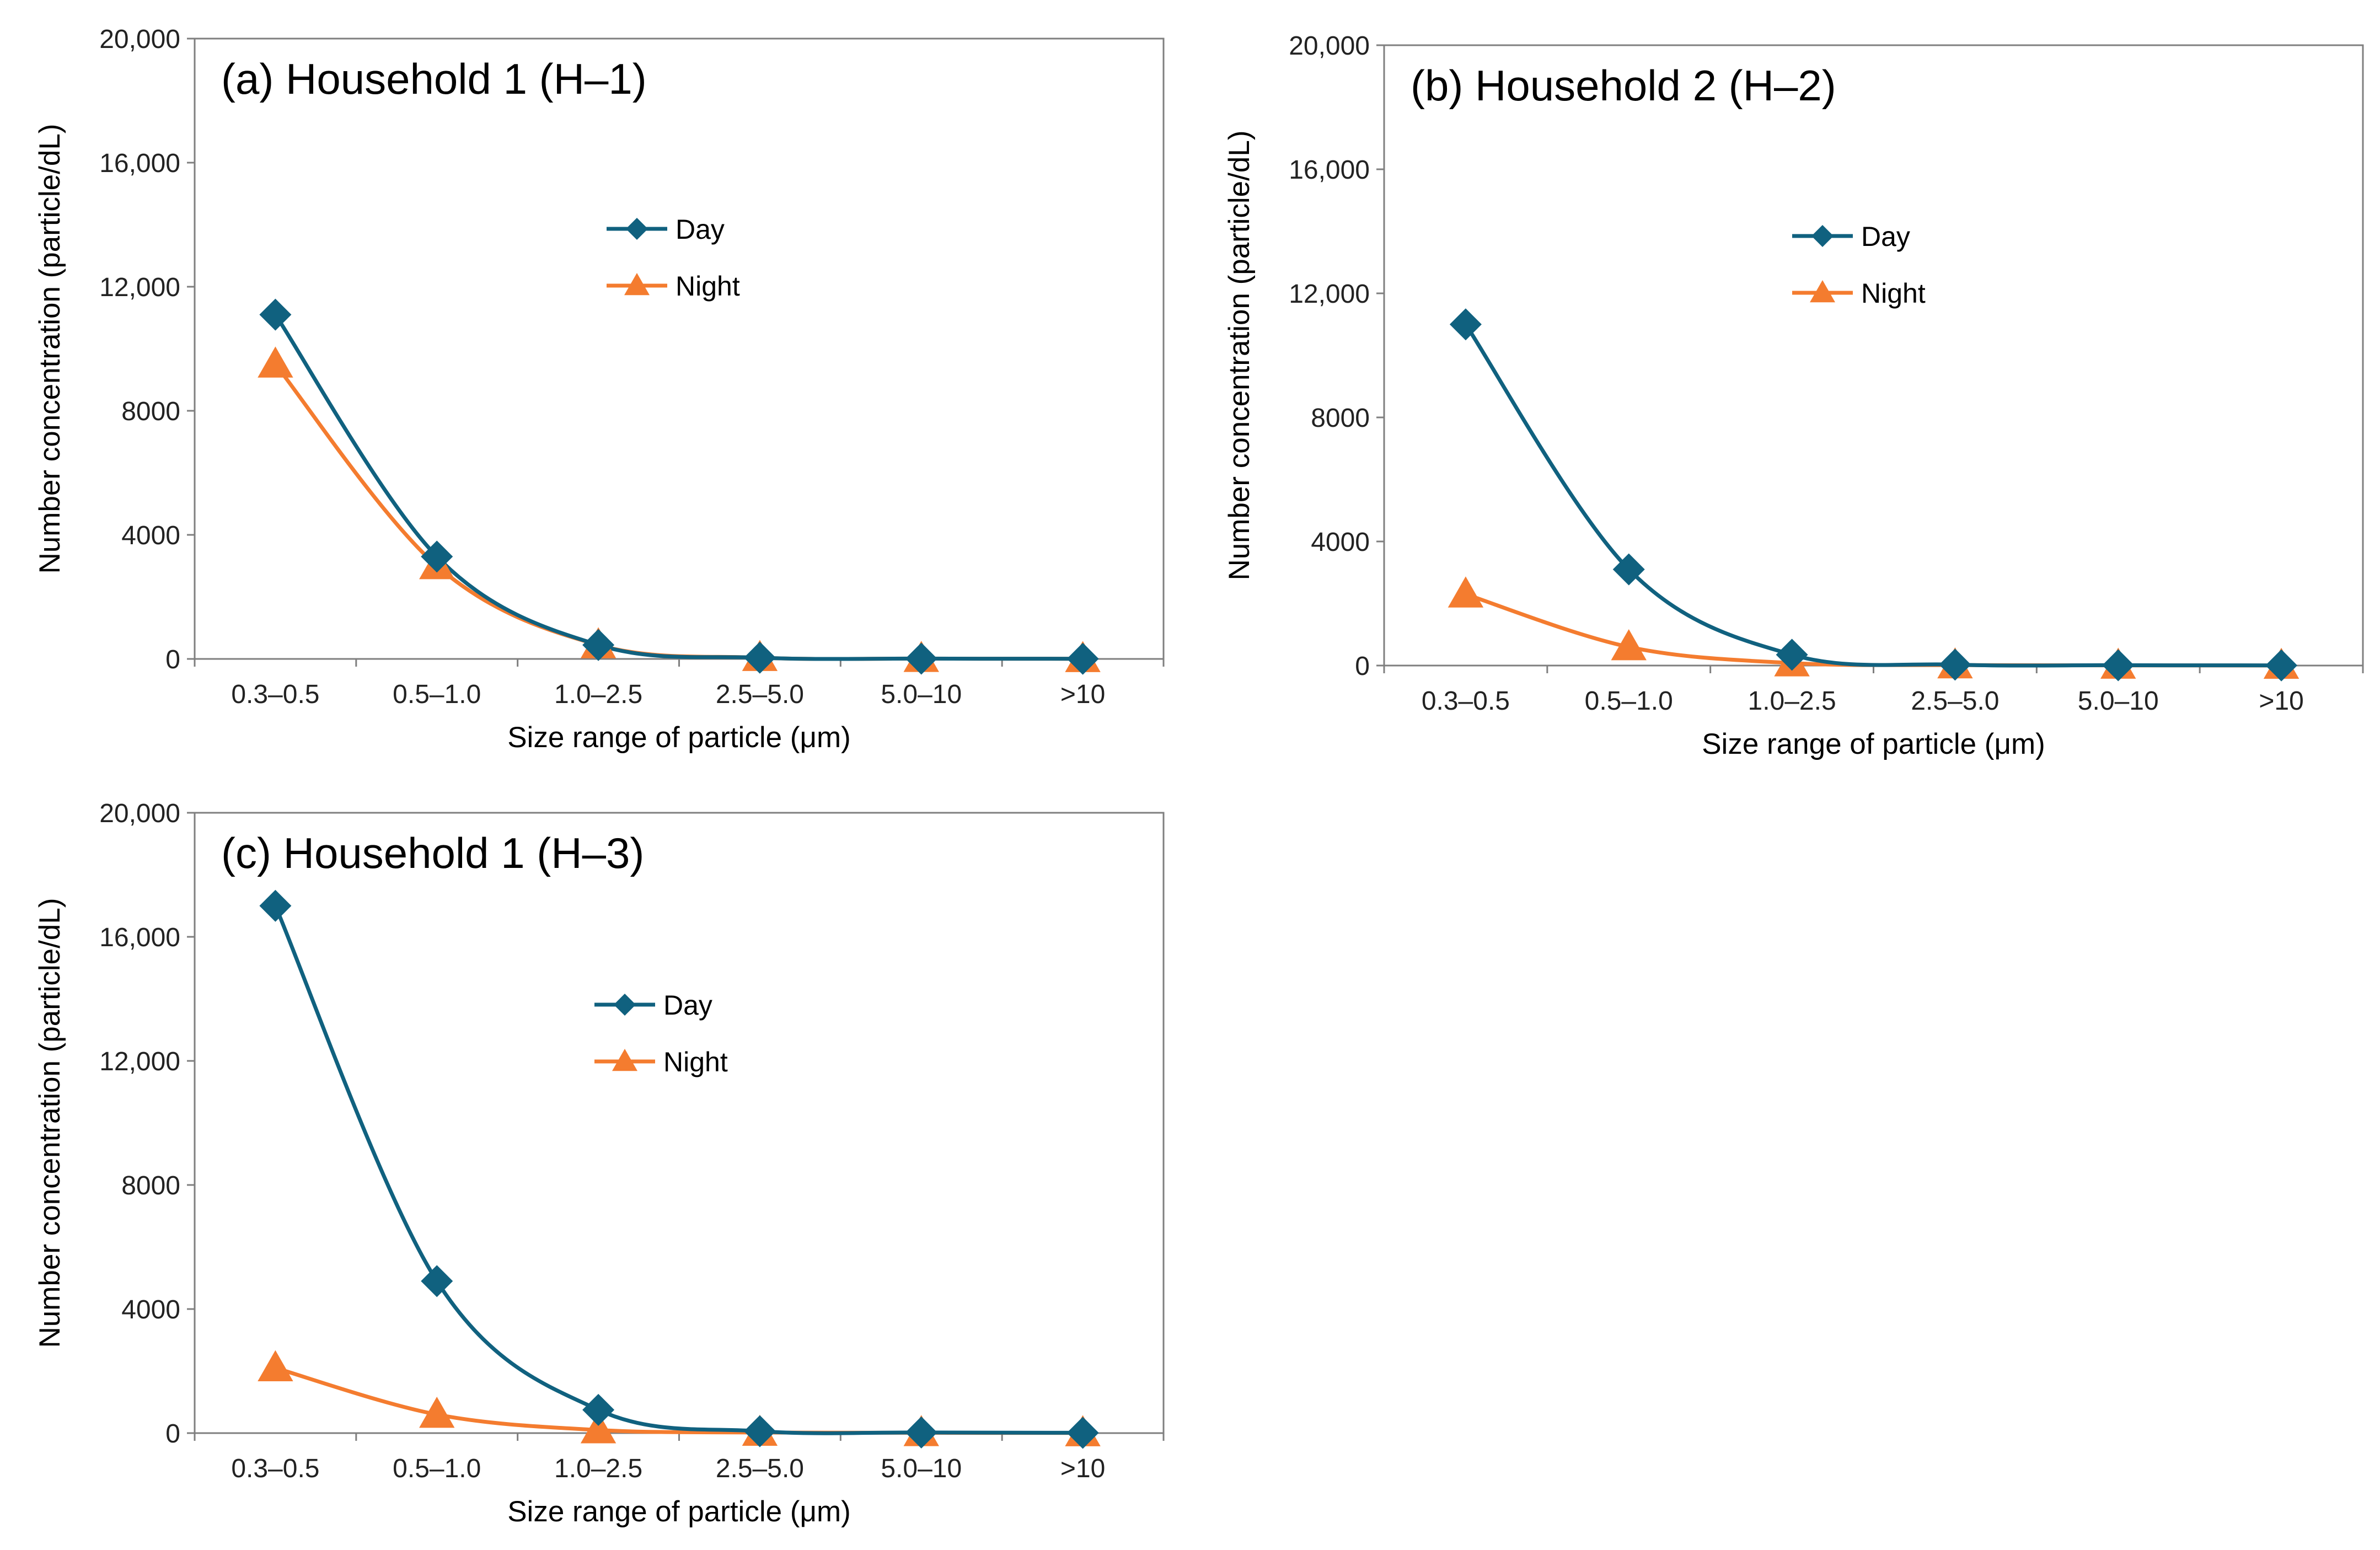 This screenshot has height=1550, width=2380. I want to click on panel-title: (b) Household 2 (H–2), so click(1623, 85).